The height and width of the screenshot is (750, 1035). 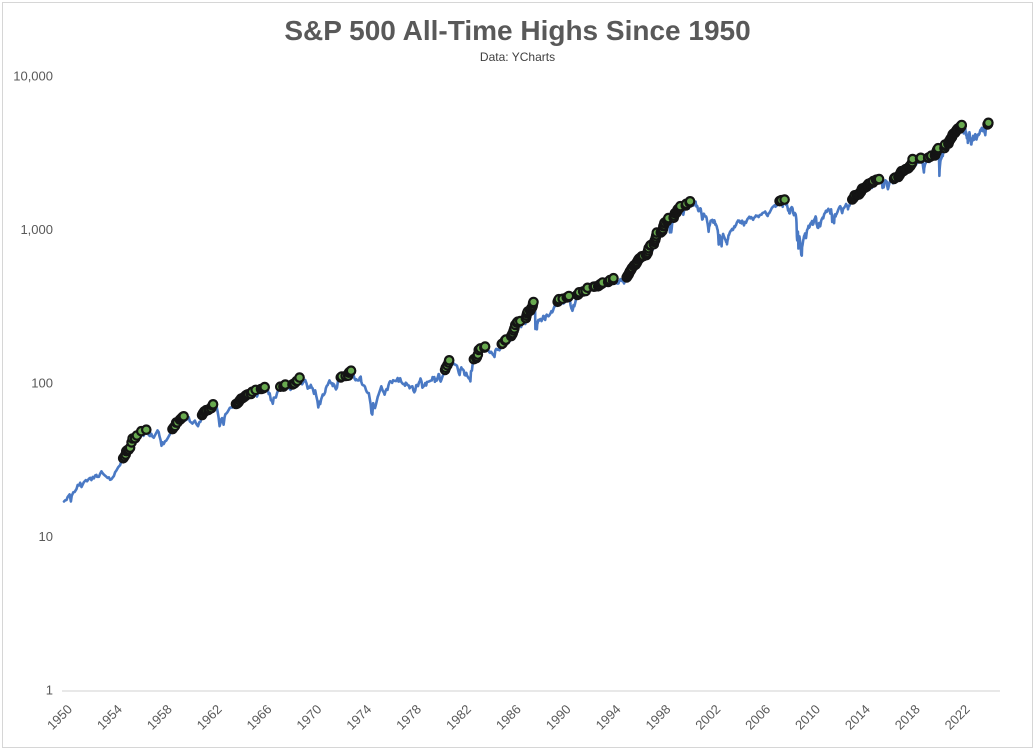 I want to click on x-axis-tick-label: 2022, so click(x=957, y=717).